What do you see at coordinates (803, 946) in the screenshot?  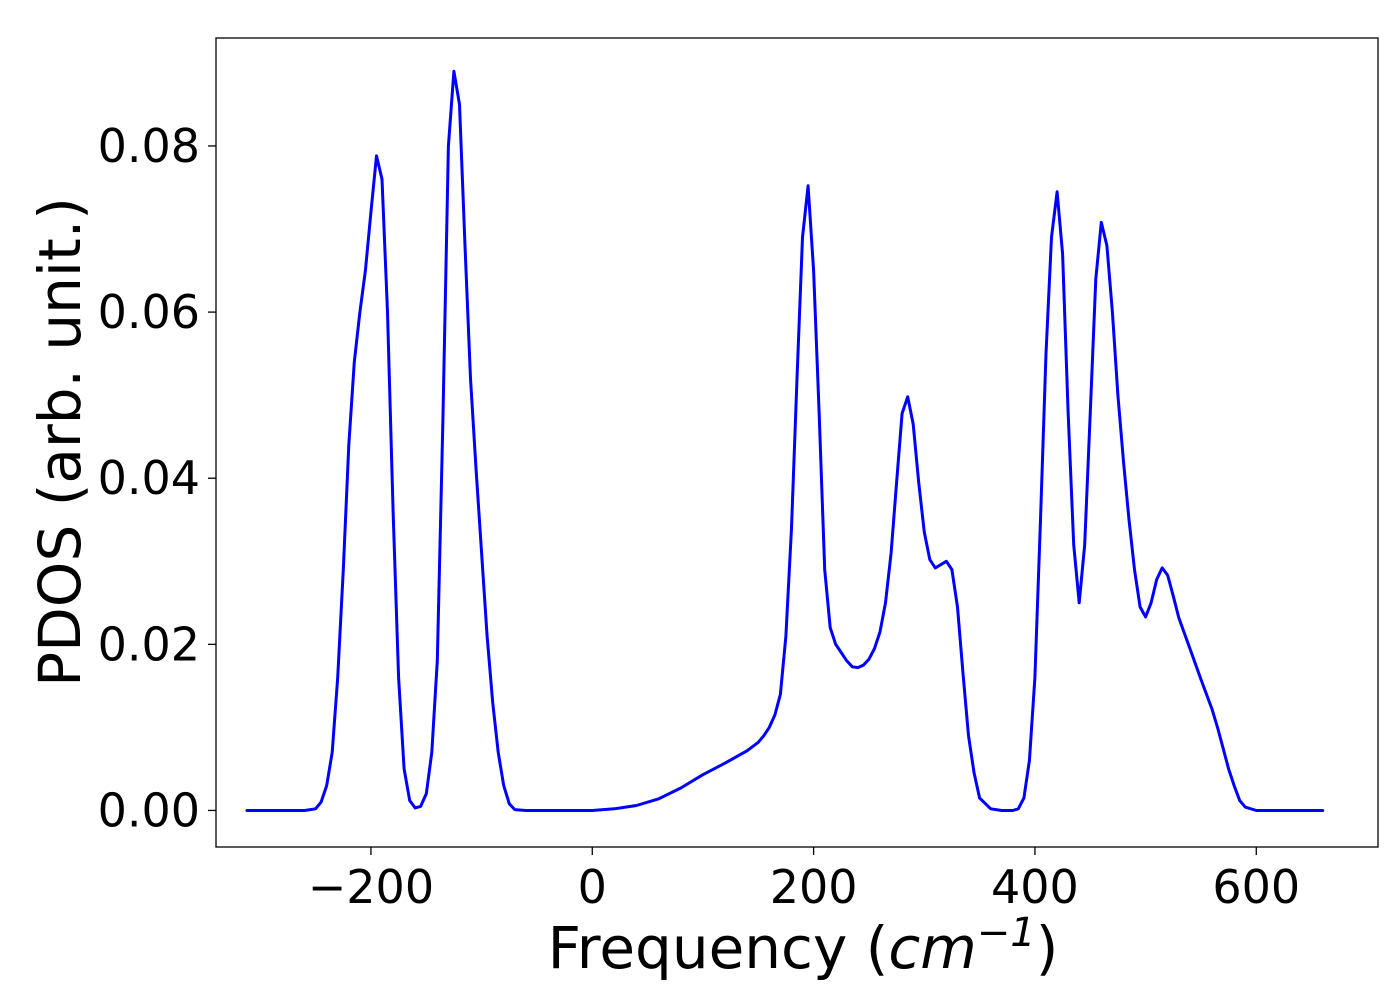 I see `x-axis-title: Frequency (cm−1)` at bounding box center [803, 946].